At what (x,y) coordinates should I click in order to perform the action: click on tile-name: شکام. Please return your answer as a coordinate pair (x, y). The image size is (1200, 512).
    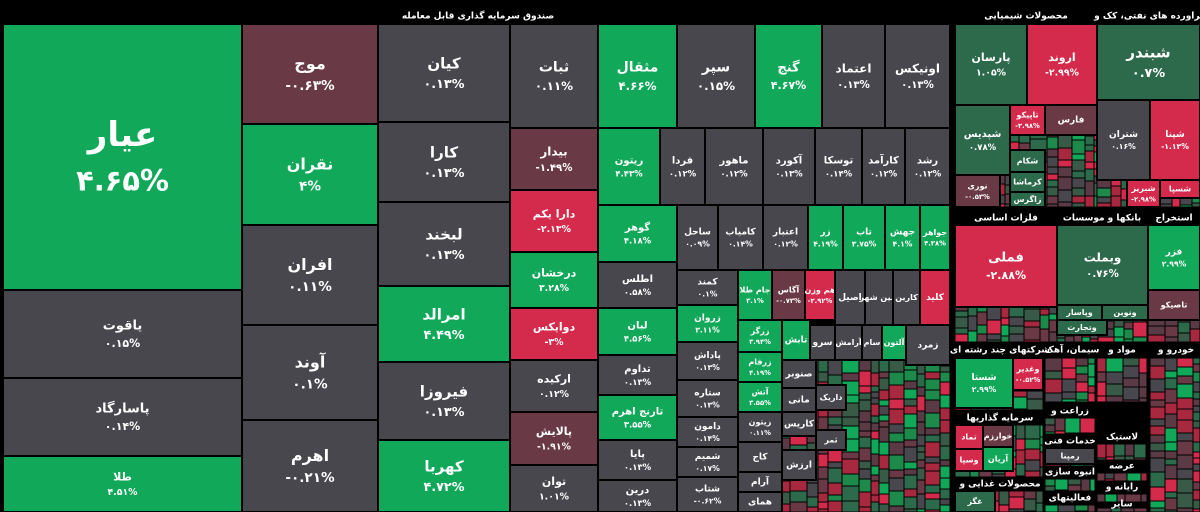
    Looking at the image, I should click on (1028, 161).